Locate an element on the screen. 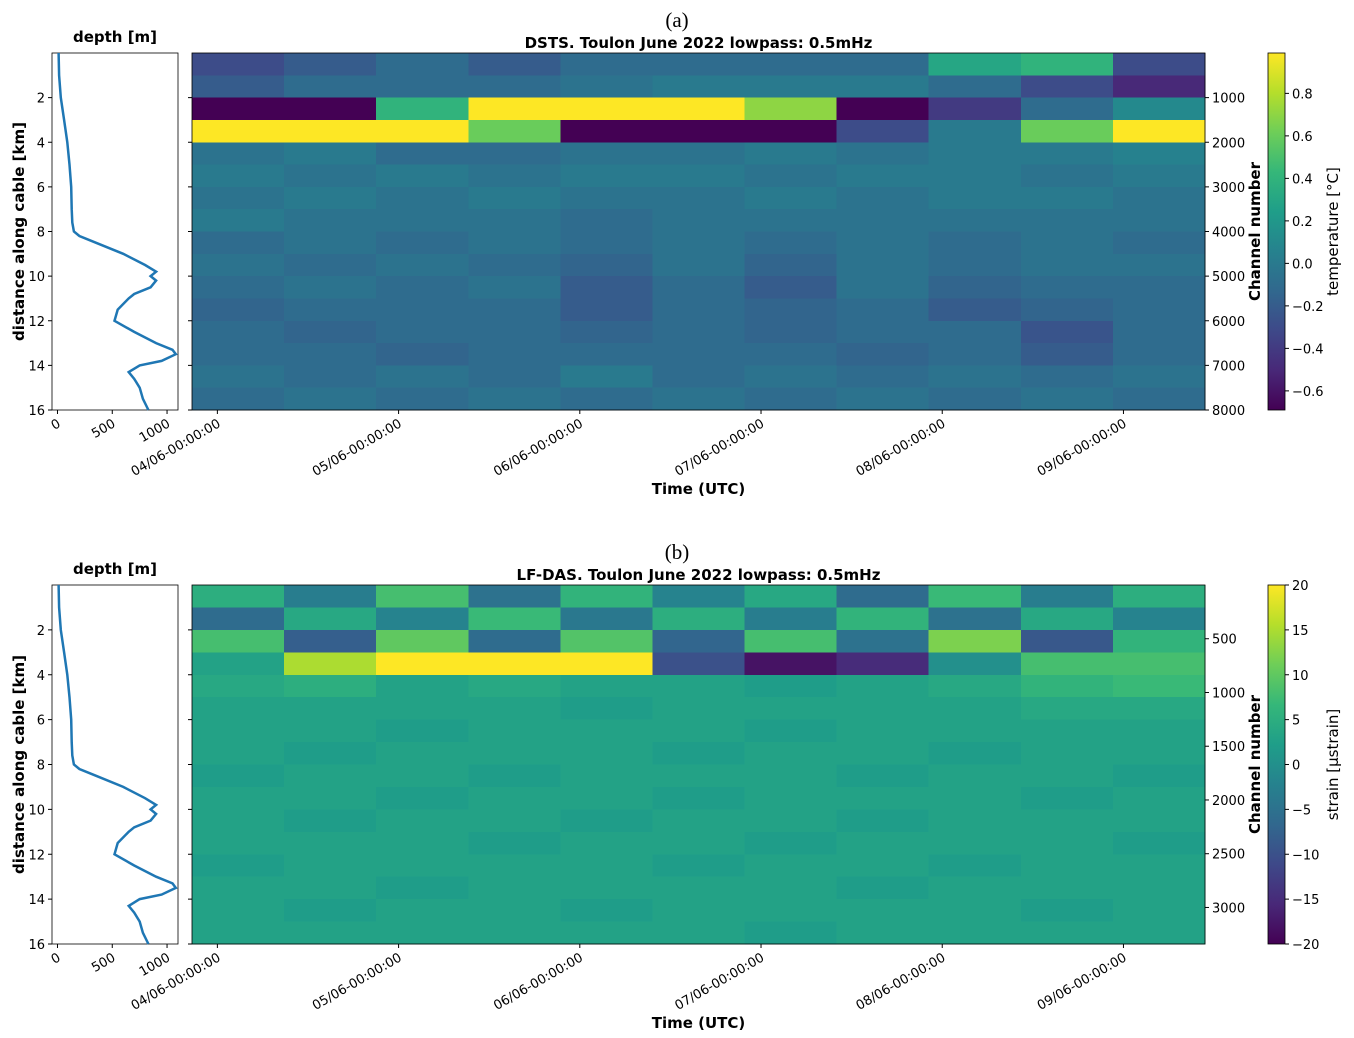 Image resolution: width=1354 pixels, height=1038 pixels. y-tick-label: 8 is located at coordinates (41, 766).